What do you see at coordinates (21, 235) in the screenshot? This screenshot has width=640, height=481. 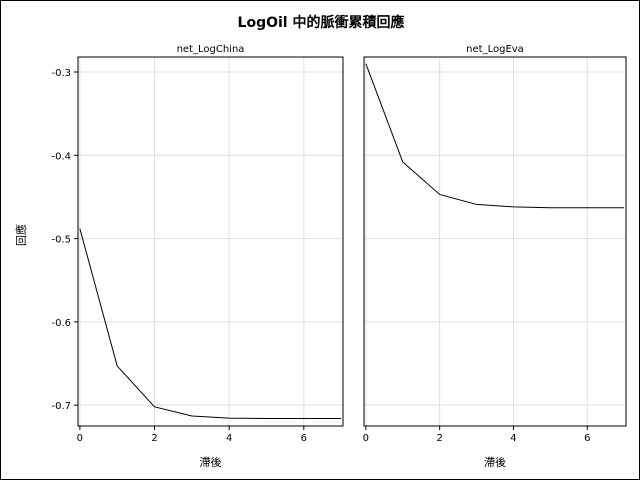 I see `y-axis-label: 回應` at bounding box center [21, 235].